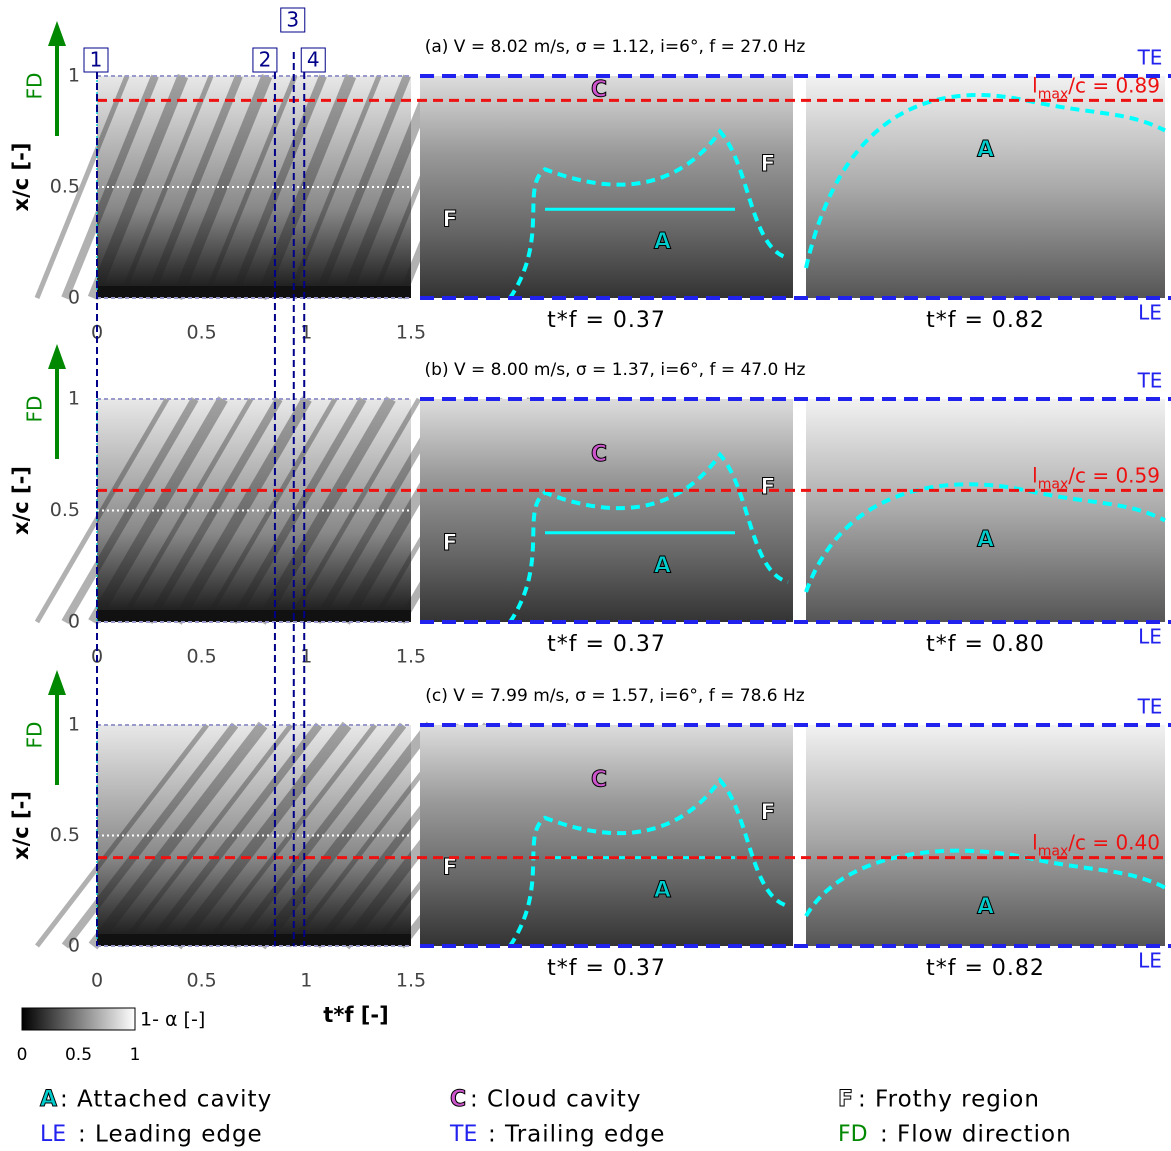 The width and height of the screenshot is (1171, 1151). Describe the element at coordinates (22, 1055) in the screenshot. I see `colorbar-tick: 0` at that location.